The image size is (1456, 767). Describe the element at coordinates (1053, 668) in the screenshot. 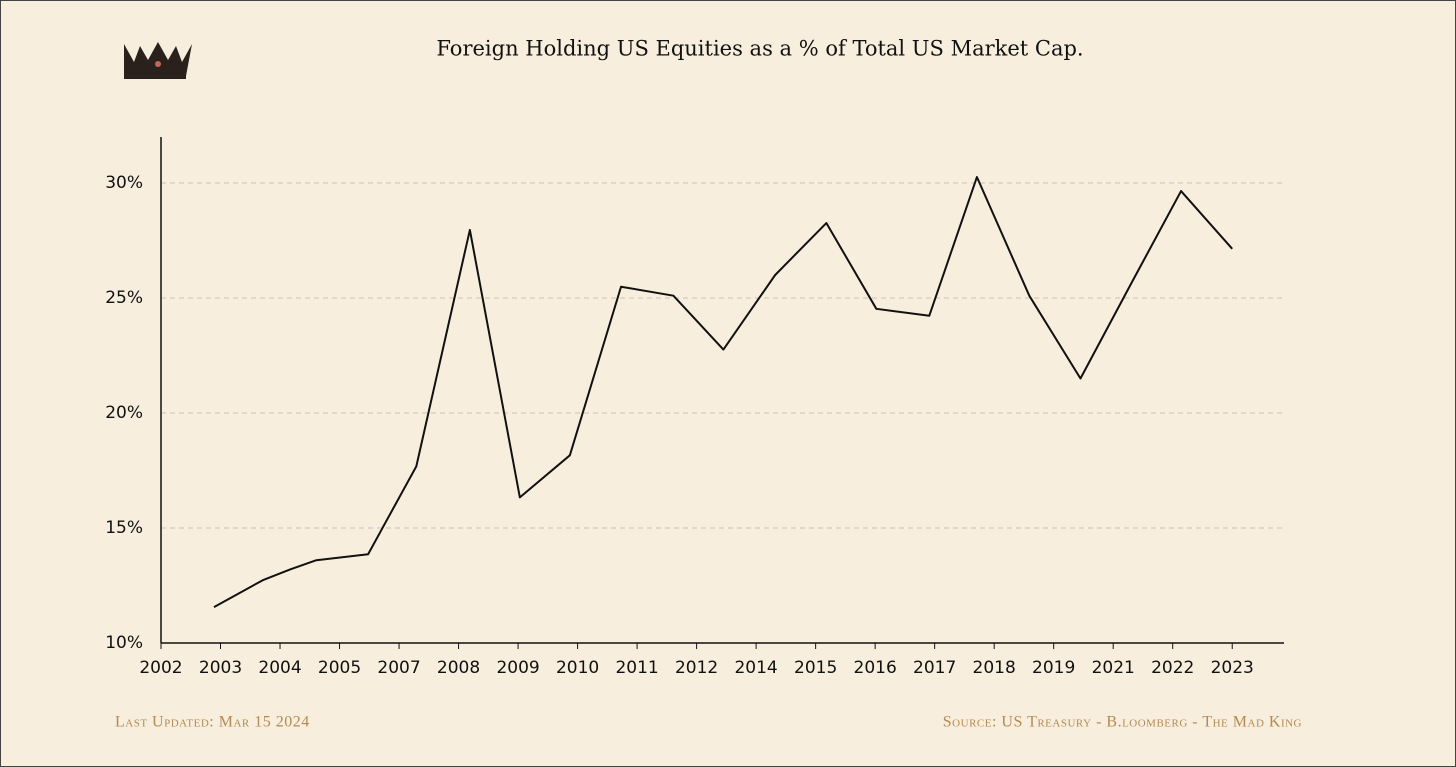

I see `x-tick-label: 2019` at that location.